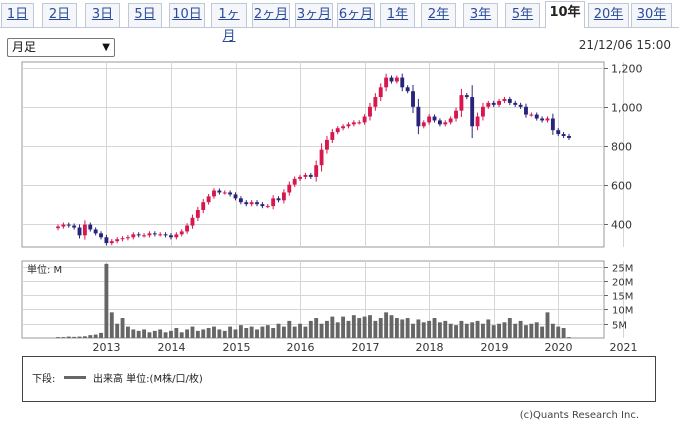 This screenshot has height=428, width=679. Describe the element at coordinates (229, 23) in the screenshot. I see `tab-1-month: 1ヶ月` at that location.